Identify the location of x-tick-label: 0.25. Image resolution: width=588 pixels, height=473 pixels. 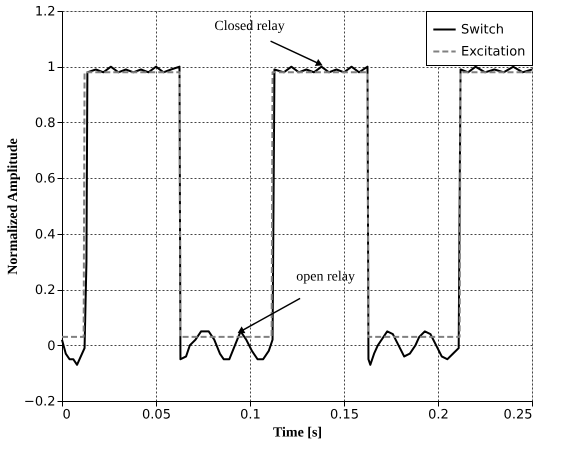
(518, 415).